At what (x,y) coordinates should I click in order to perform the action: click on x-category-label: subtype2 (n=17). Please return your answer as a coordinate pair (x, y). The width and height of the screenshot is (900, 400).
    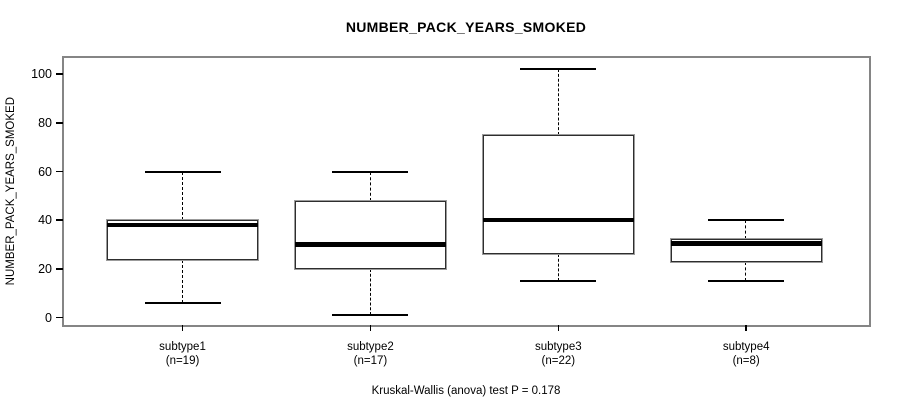
    Looking at the image, I should click on (370, 354).